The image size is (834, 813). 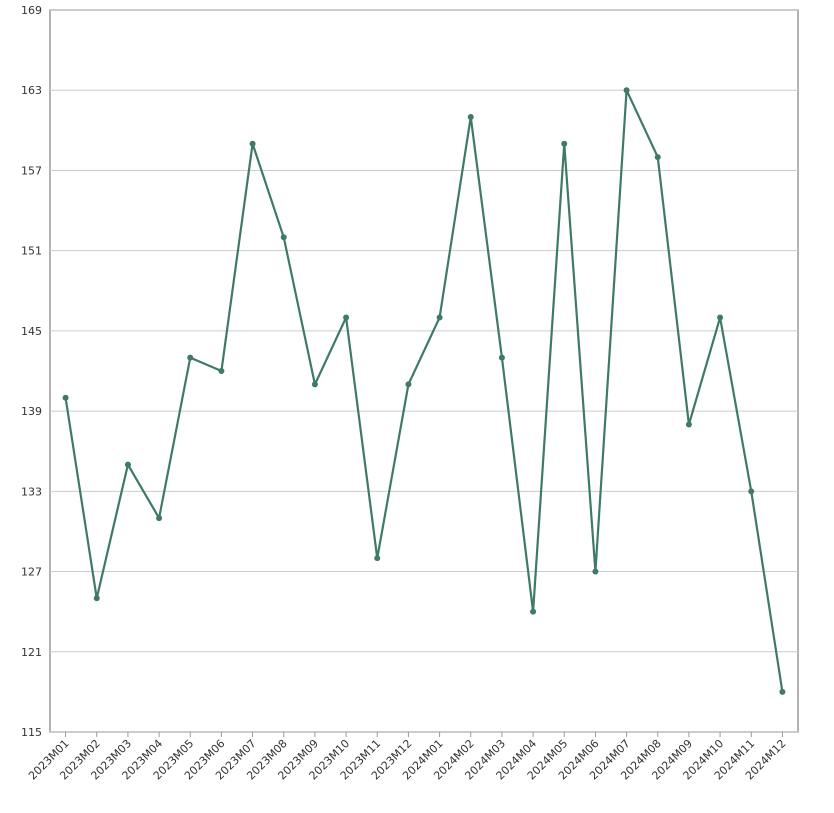 I want to click on y-tick-label: 163, so click(x=31, y=90).